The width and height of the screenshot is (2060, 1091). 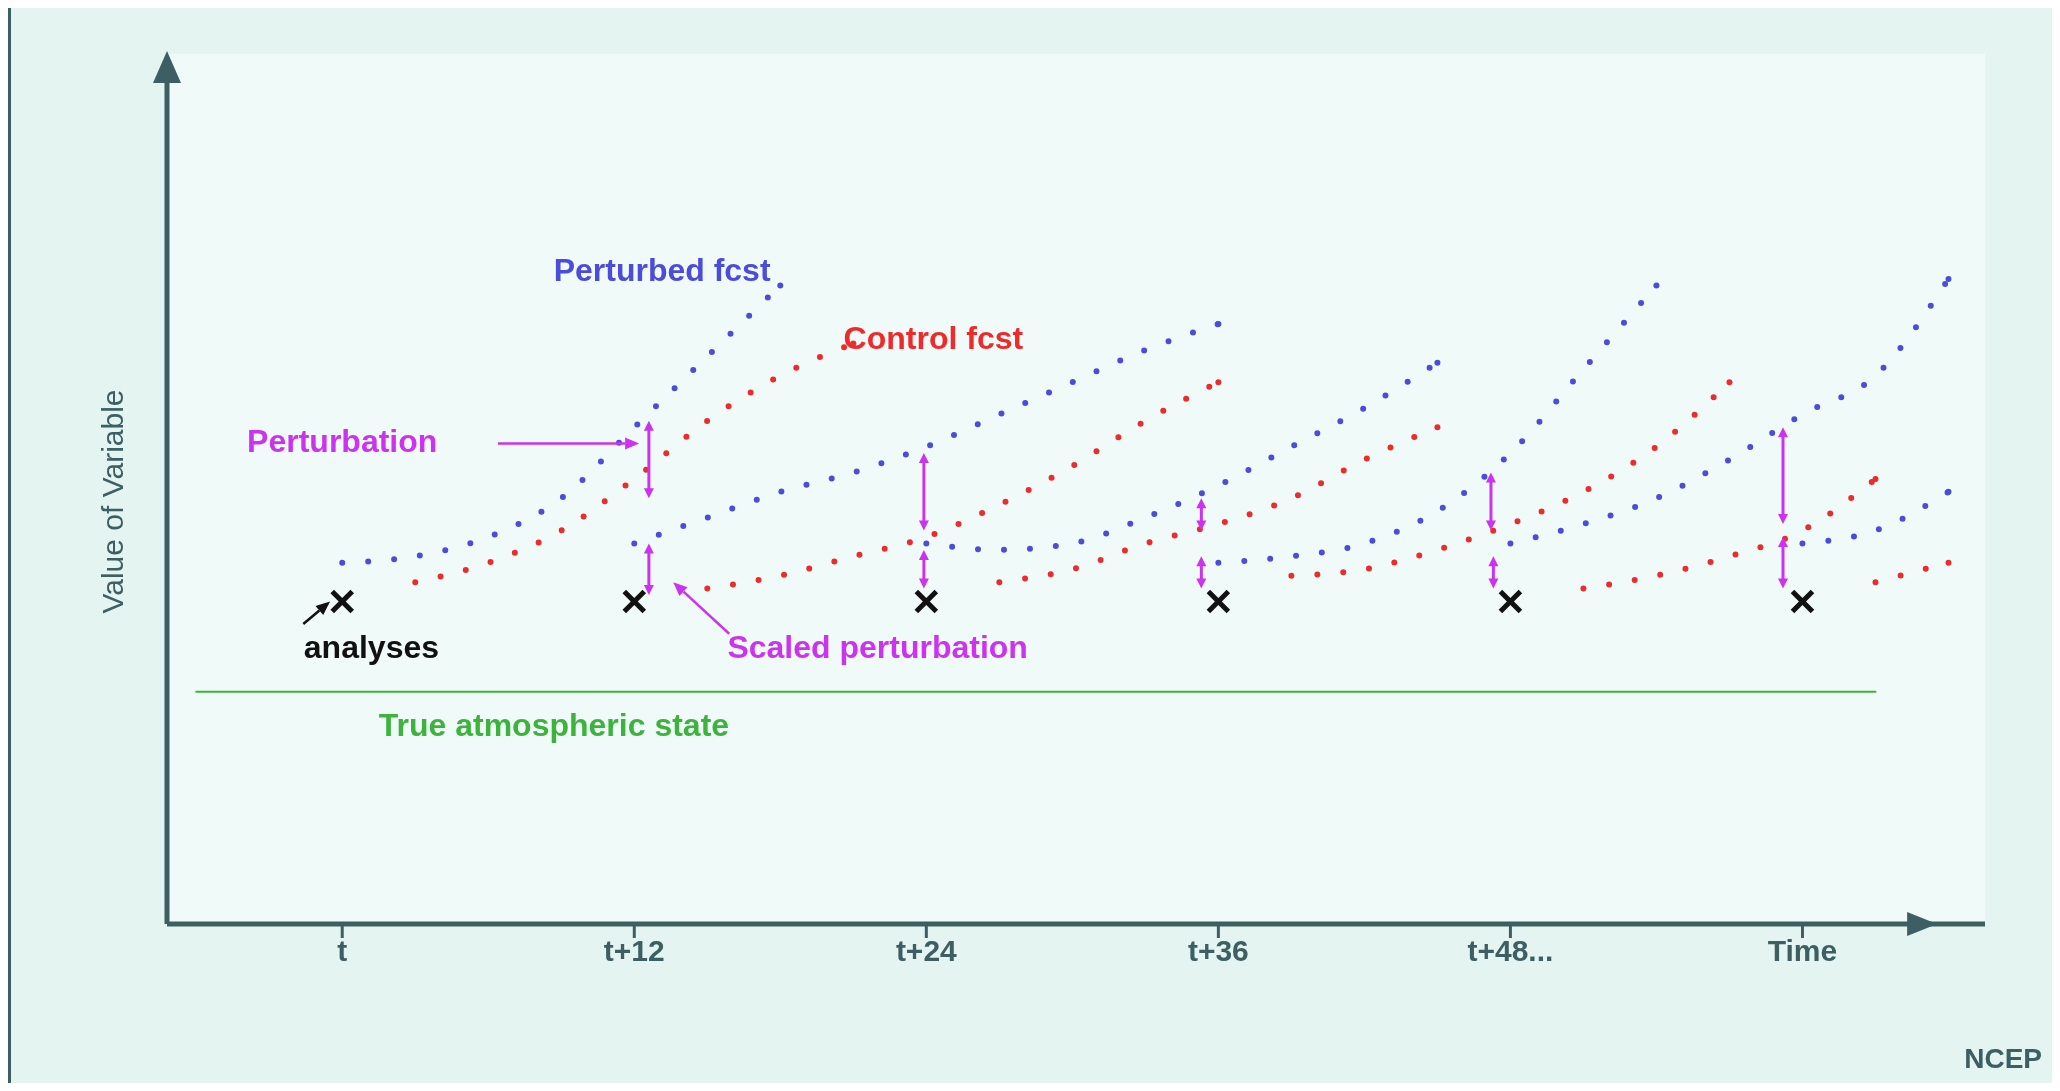 I want to click on x-tick-label: t+36, so click(x=1218, y=951).